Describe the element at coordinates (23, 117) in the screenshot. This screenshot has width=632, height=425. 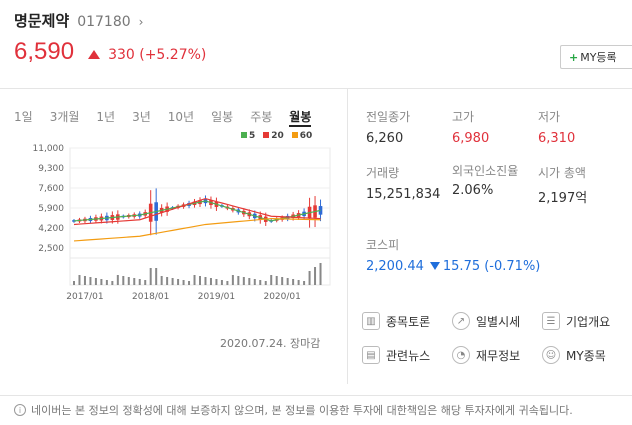
I see `tab-1d: 1일` at that location.